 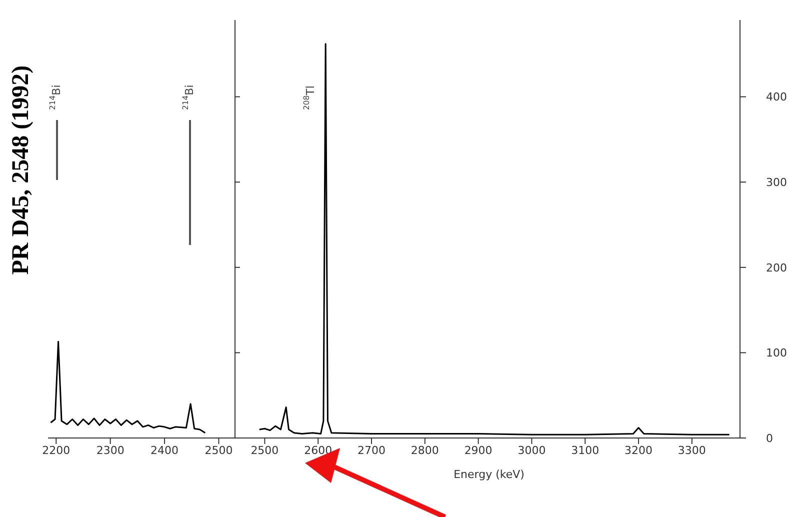 What do you see at coordinates (532, 450) in the screenshot?
I see `x-tick-label: 3000` at bounding box center [532, 450].